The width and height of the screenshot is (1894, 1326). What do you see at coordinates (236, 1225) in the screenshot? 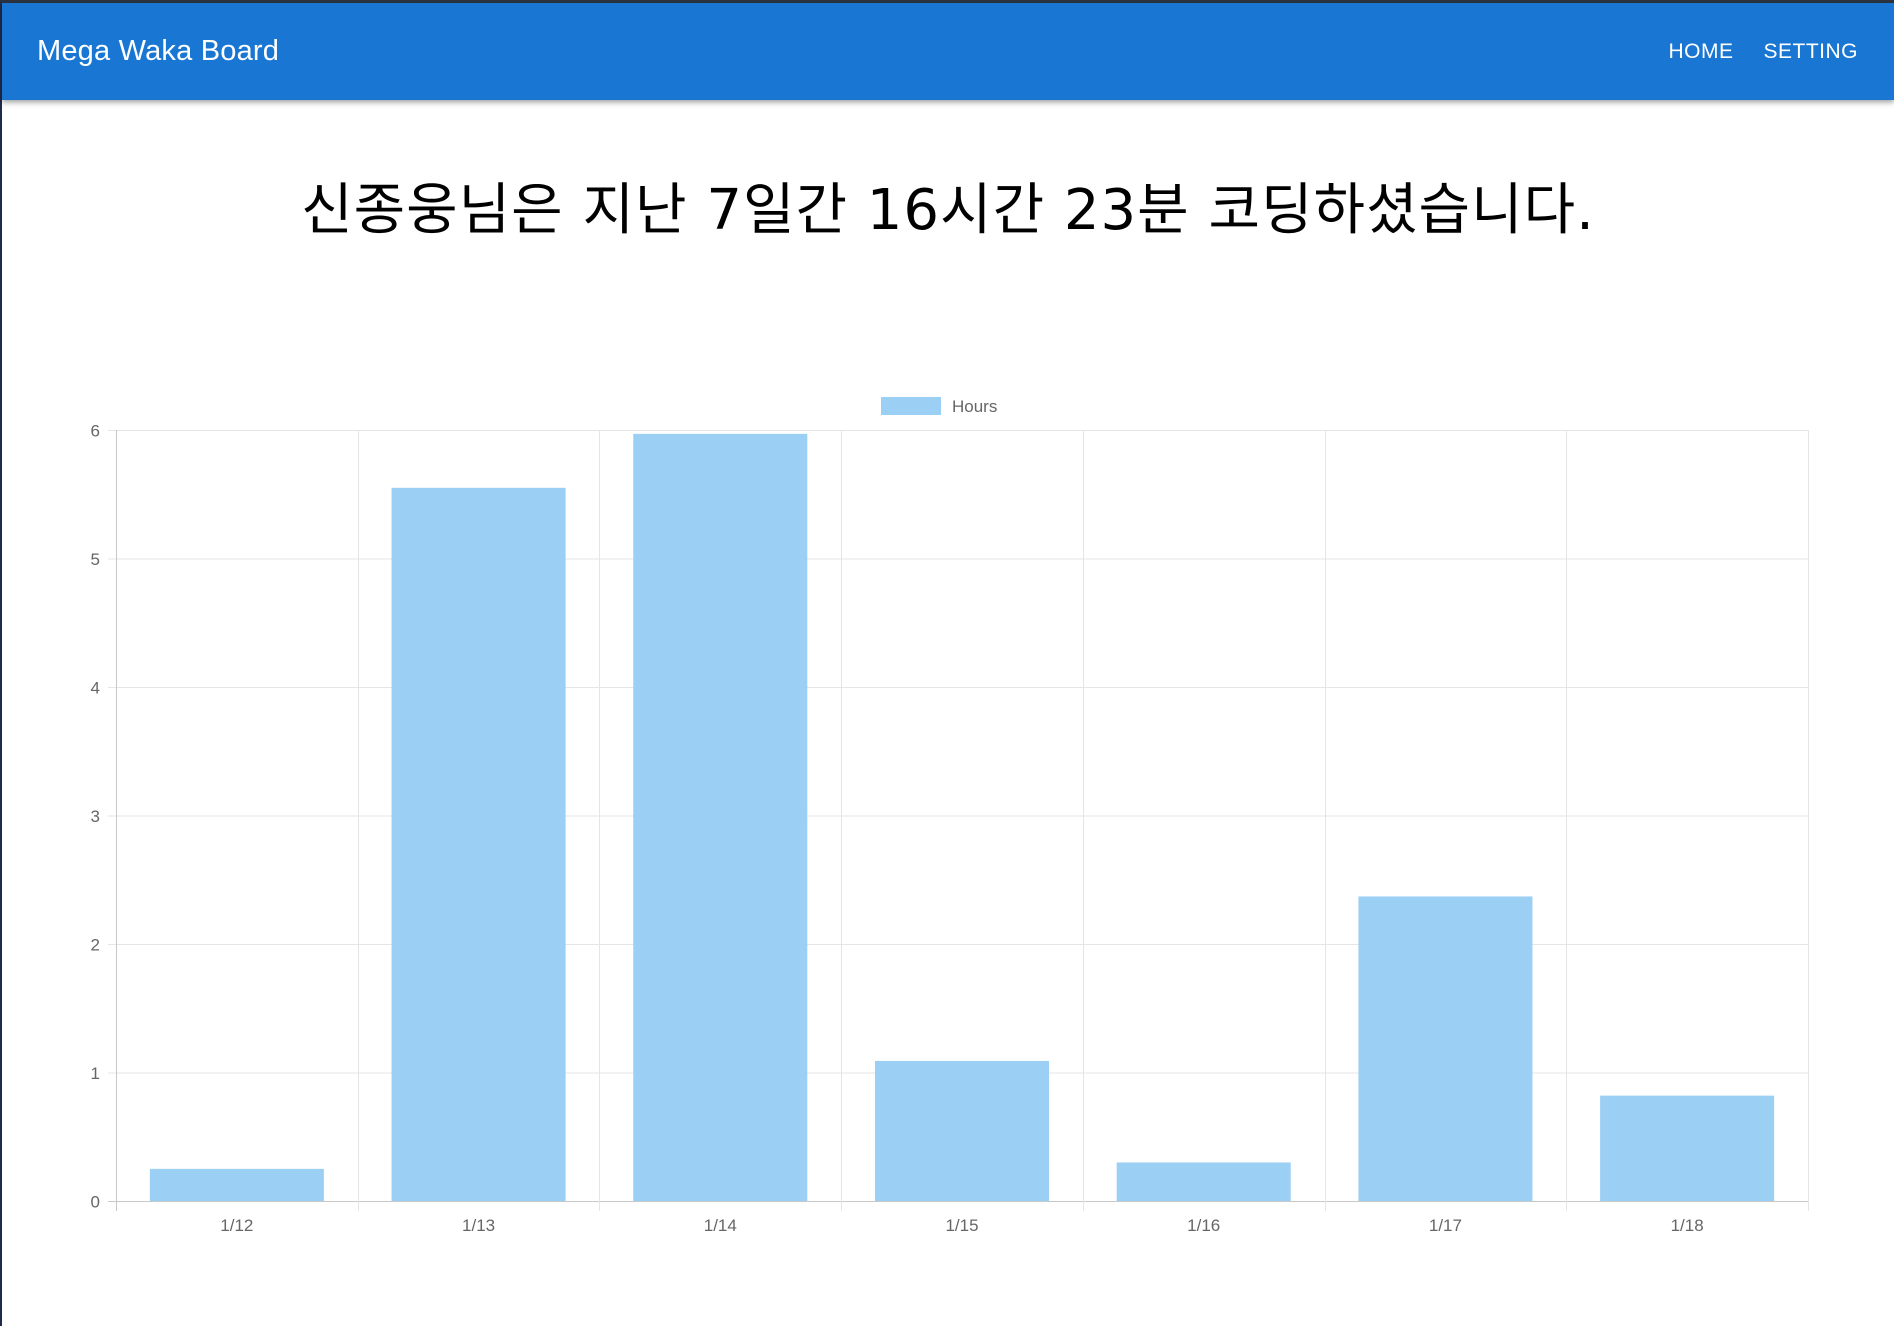
I see `x-tick-label: 1/12` at bounding box center [236, 1225].